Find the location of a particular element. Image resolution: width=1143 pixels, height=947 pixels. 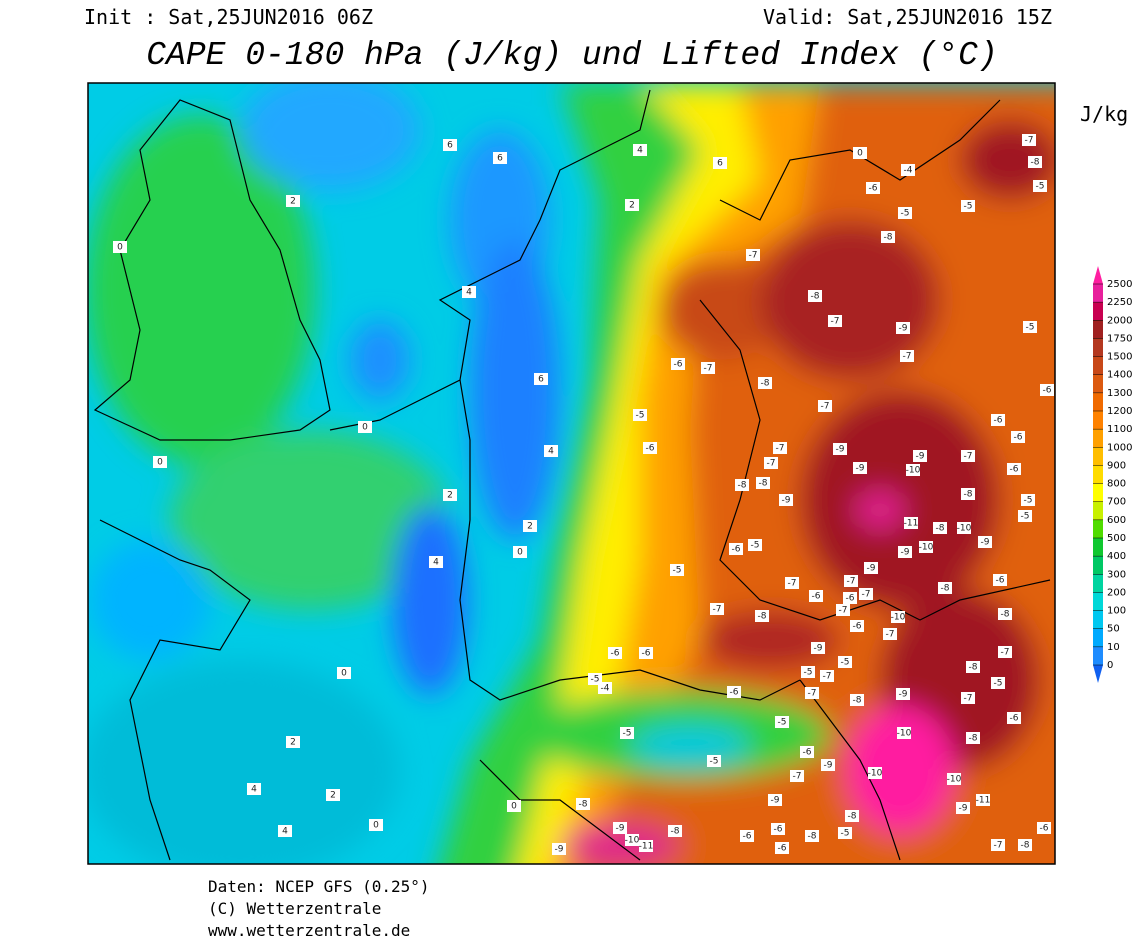

colorbar-label: 1300 is located at coordinates (1119, 393).